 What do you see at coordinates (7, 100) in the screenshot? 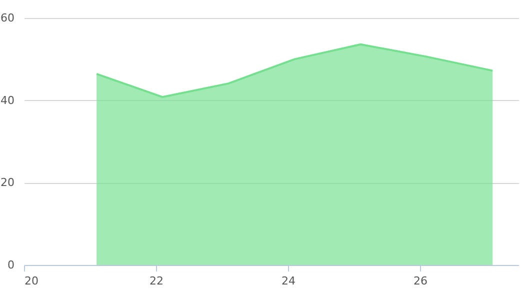
I see `y-tick-label: 40` at bounding box center [7, 100].